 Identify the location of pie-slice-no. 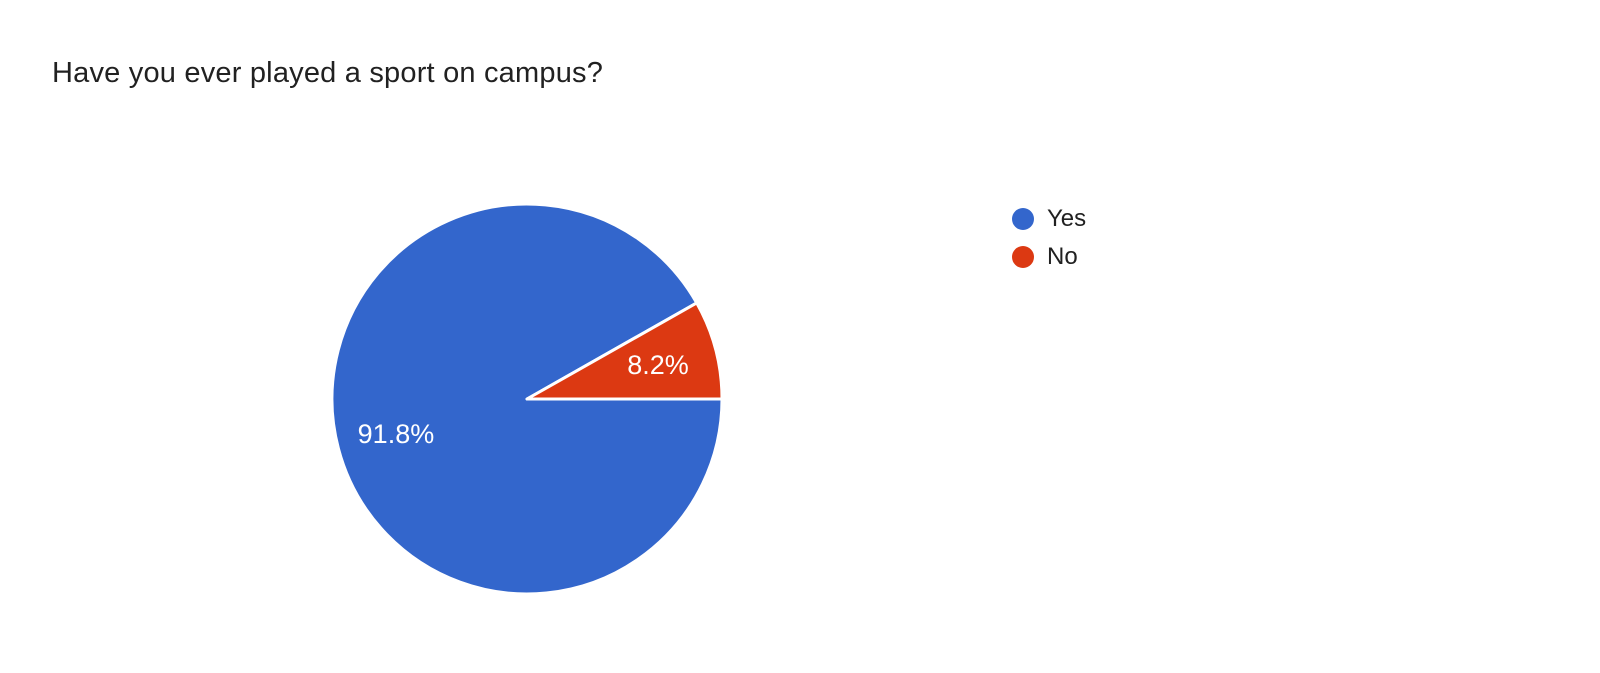
(624, 351).